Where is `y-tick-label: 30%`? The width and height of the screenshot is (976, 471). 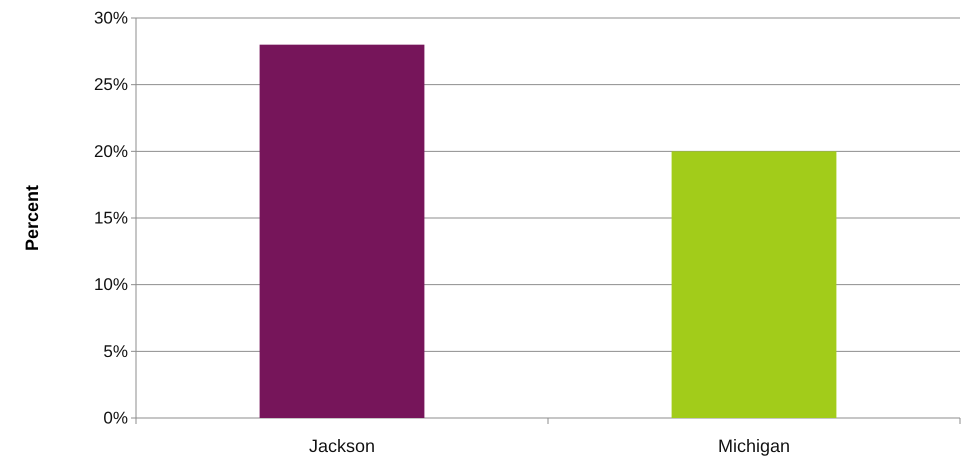 y-tick-label: 30% is located at coordinates (111, 18).